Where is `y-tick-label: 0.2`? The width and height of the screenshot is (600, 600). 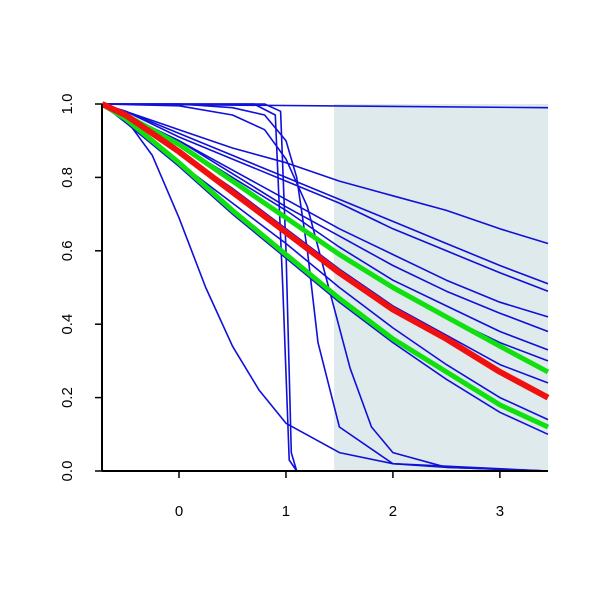 y-tick-label: 0.2 is located at coordinates (67, 397).